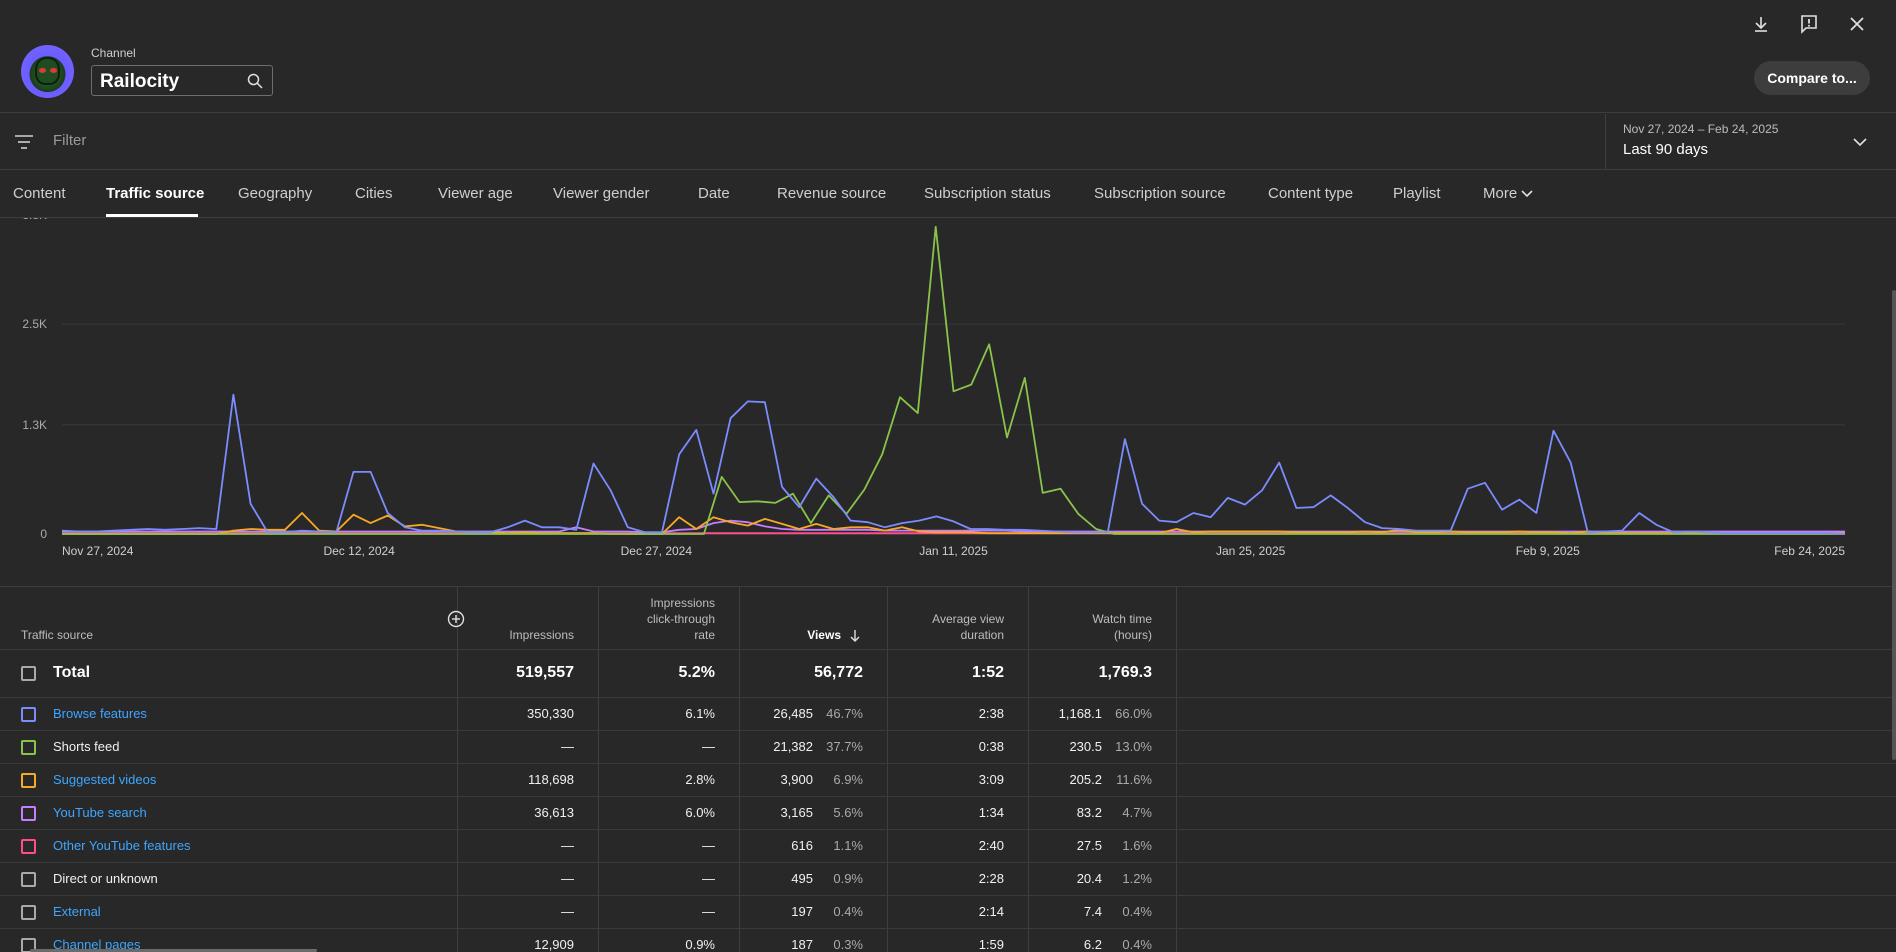  I want to click on tab-viewer-age: Viewer age, so click(475, 193).